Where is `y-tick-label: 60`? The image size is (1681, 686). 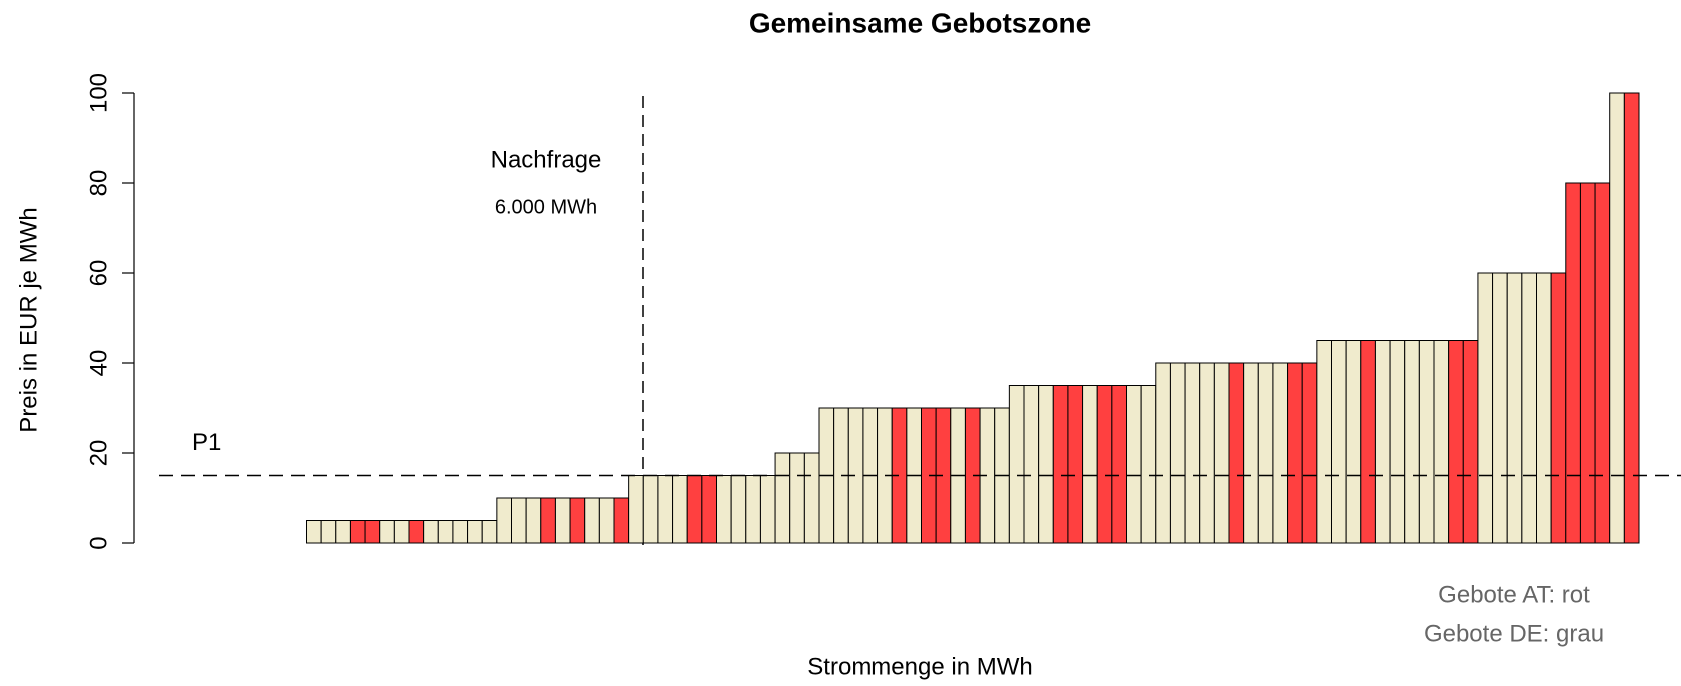 y-tick-label: 60 is located at coordinates (98, 273).